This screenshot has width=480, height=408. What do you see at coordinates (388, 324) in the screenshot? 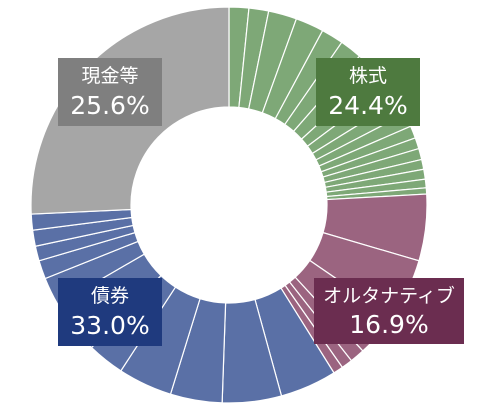
I see `label-alternative-value: 16.9%` at bounding box center [388, 324].